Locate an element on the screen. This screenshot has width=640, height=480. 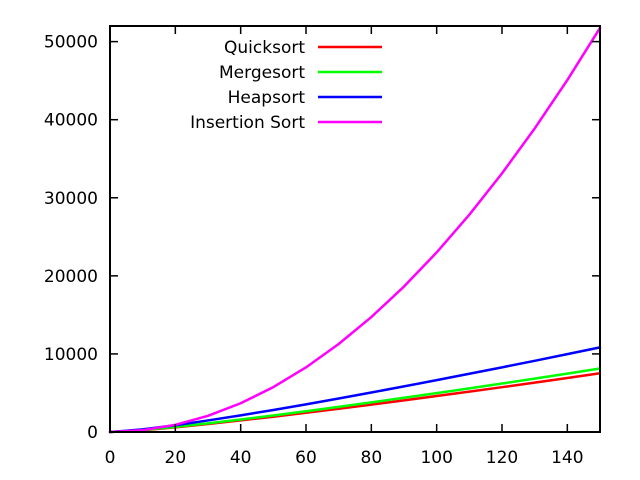
x-tick-label: 100 is located at coordinates (436, 458).